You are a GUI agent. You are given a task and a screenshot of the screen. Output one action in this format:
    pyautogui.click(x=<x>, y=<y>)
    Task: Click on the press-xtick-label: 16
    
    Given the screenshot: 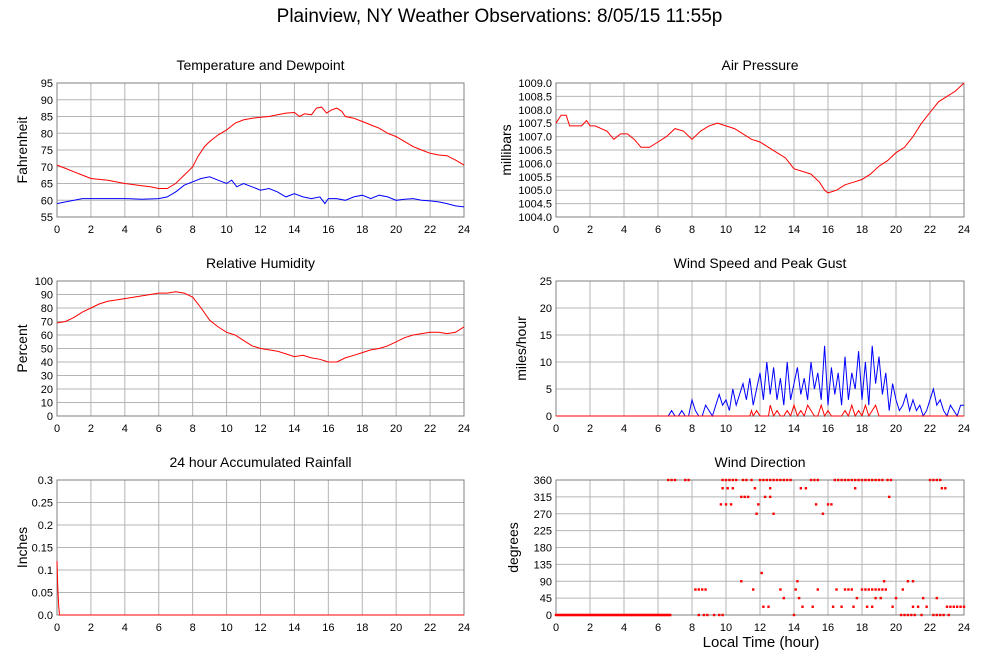 What is the action you would take?
    pyautogui.click(x=828, y=230)
    